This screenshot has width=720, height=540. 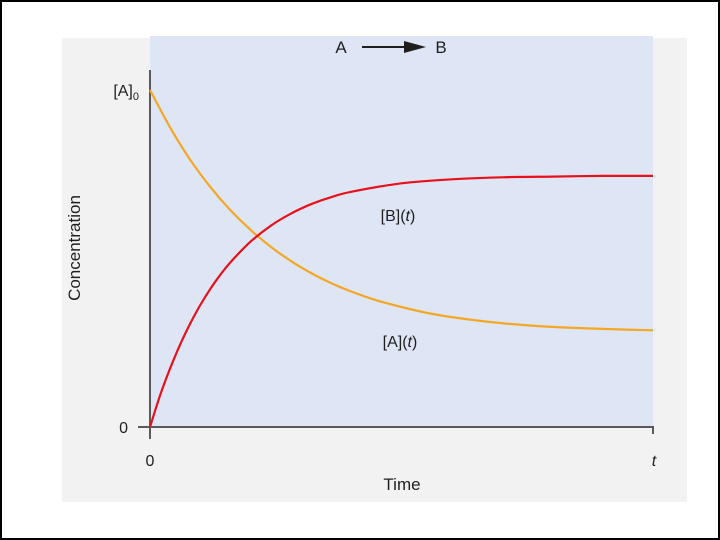 I want to click on y-tick-label-a0-subscript: 0, so click(x=136, y=97).